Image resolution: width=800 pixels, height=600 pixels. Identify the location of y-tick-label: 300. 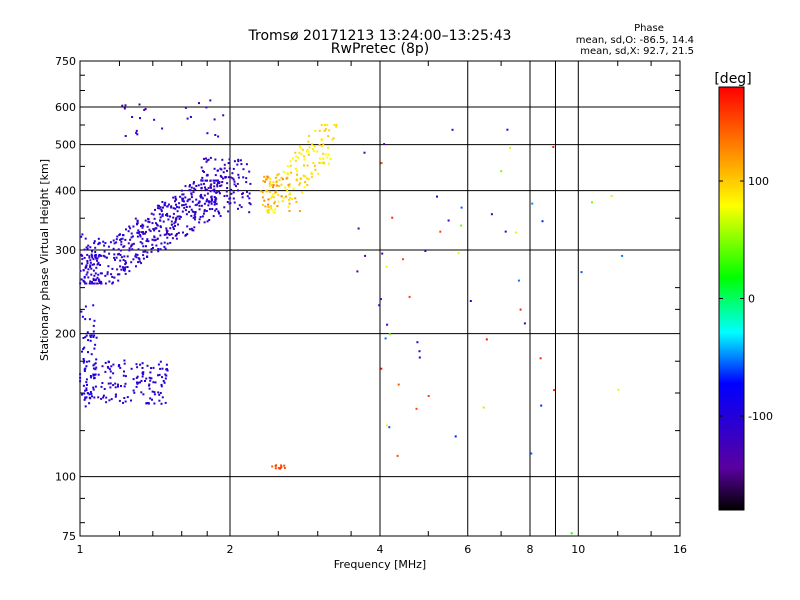
(65, 250).